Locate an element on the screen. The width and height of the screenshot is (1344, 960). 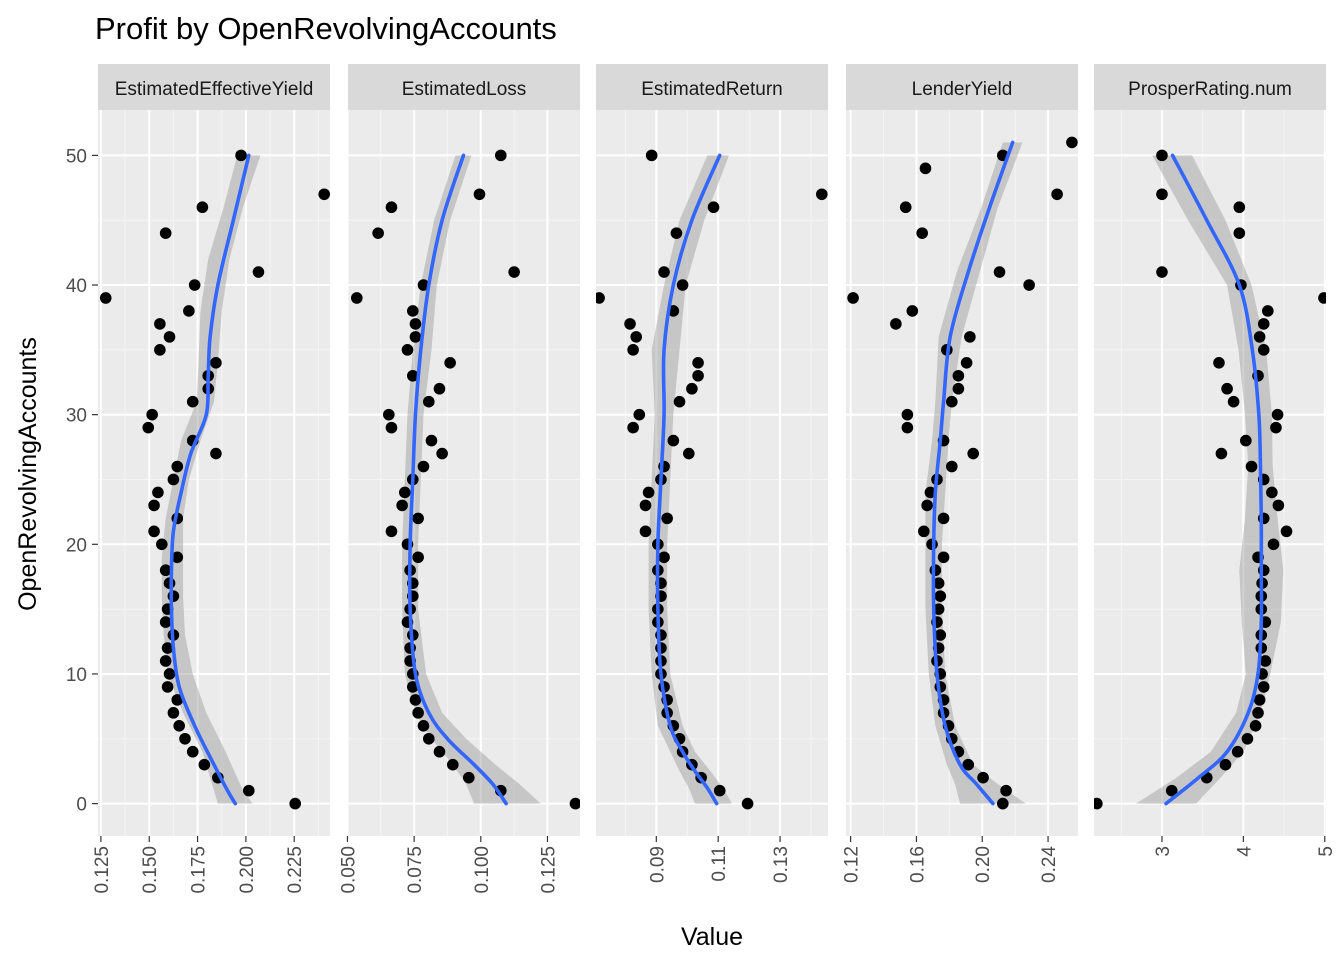
x-tick-label: 0.175 is located at coordinates (199, 870).